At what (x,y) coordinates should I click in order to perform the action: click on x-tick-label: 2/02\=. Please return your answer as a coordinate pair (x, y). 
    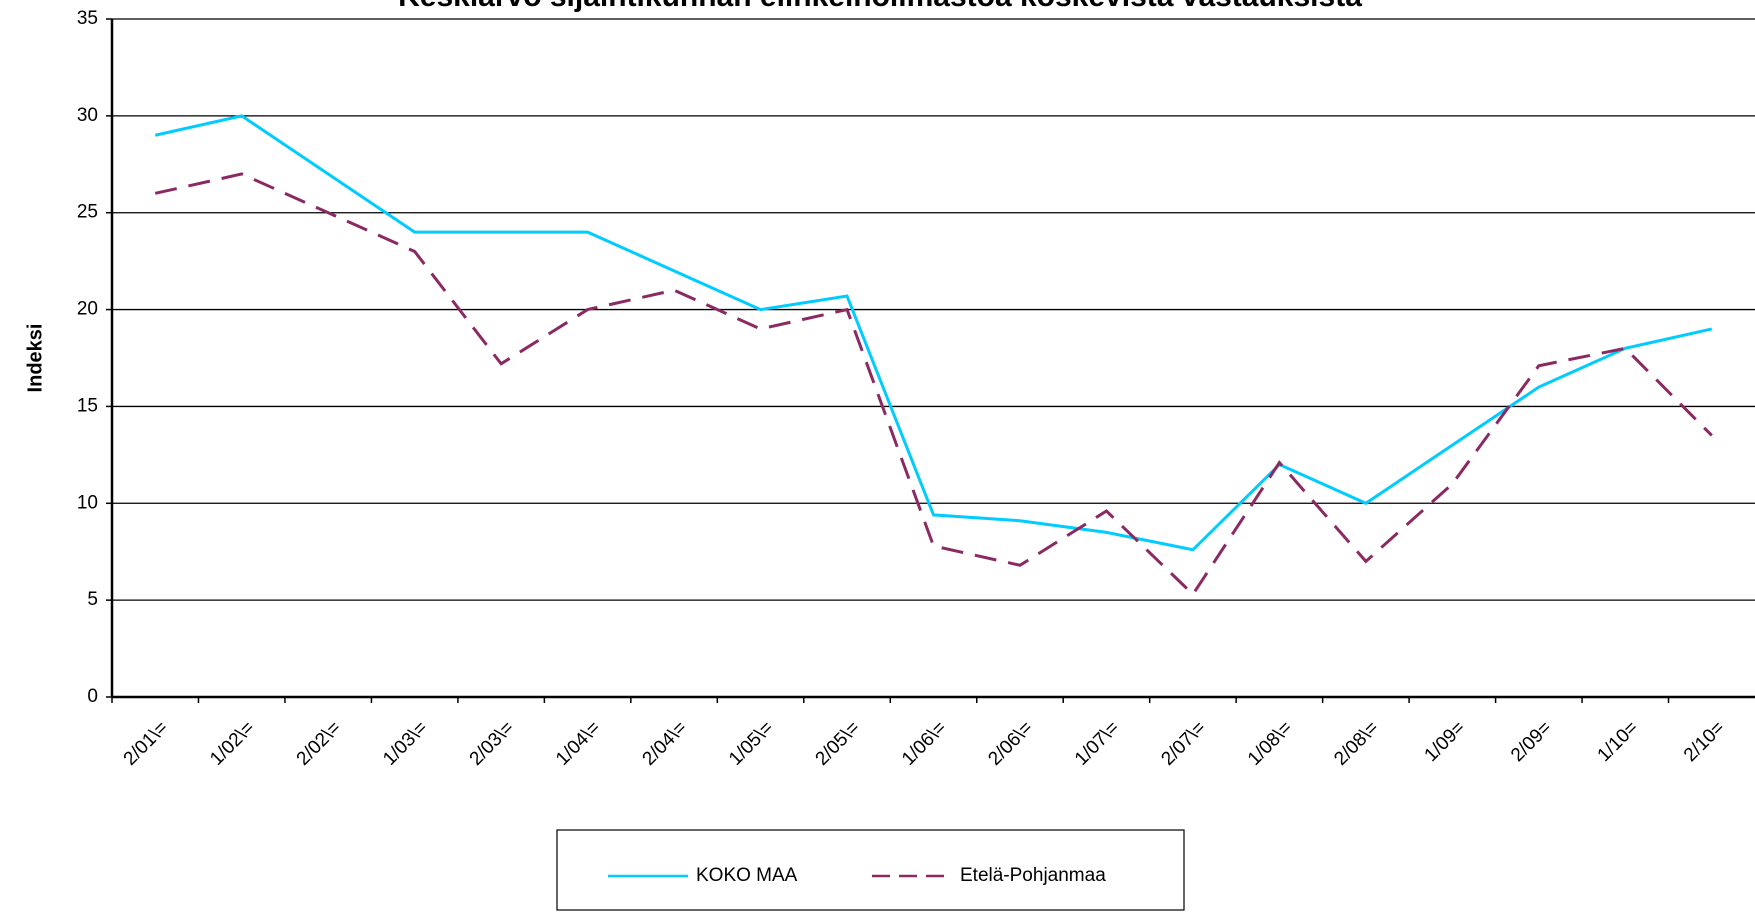
    Looking at the image, I should click on (319, 743).